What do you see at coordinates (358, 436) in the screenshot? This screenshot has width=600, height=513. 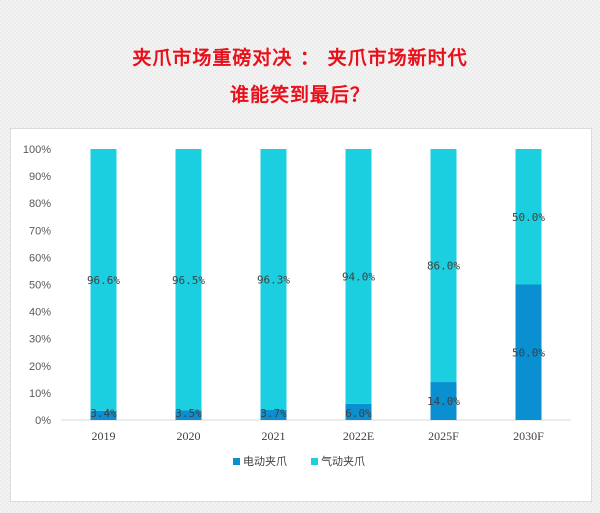 I see `x-tick-label: 2022E` at bounding box center [358, 436].